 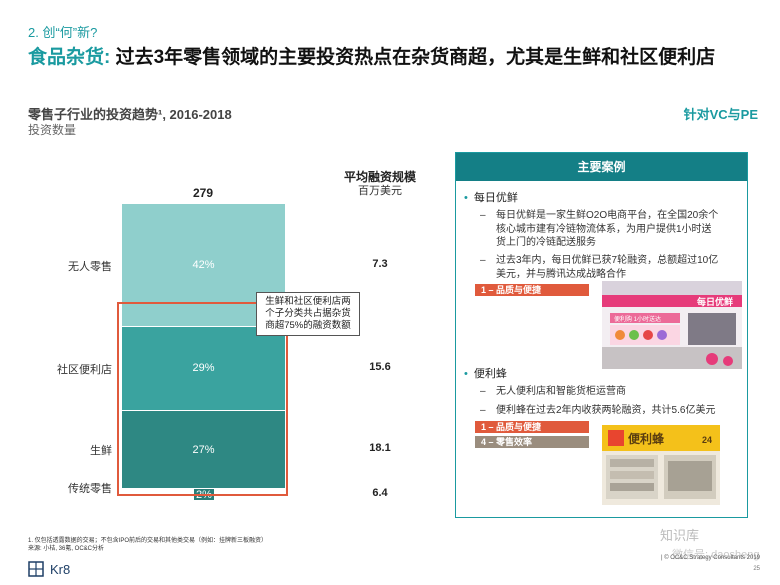 I want to click on bar-segment: 29%, so click(x=203, y=367).